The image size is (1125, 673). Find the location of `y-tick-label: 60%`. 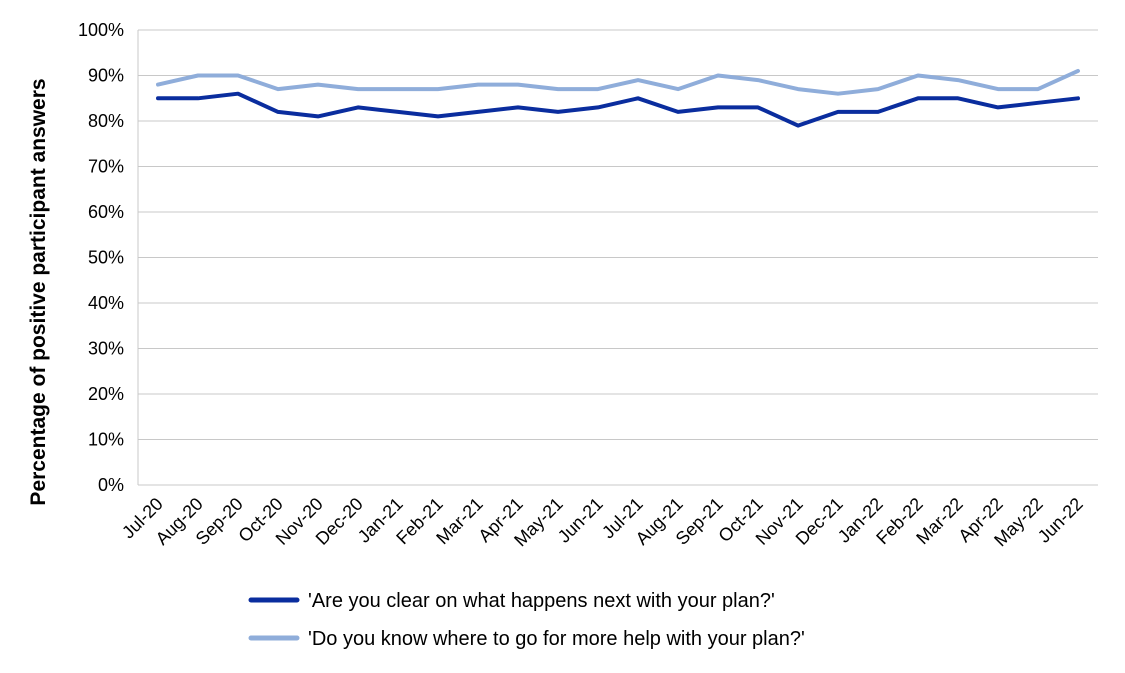

y-tick-label: 60% is located at coordinates (106, 212).